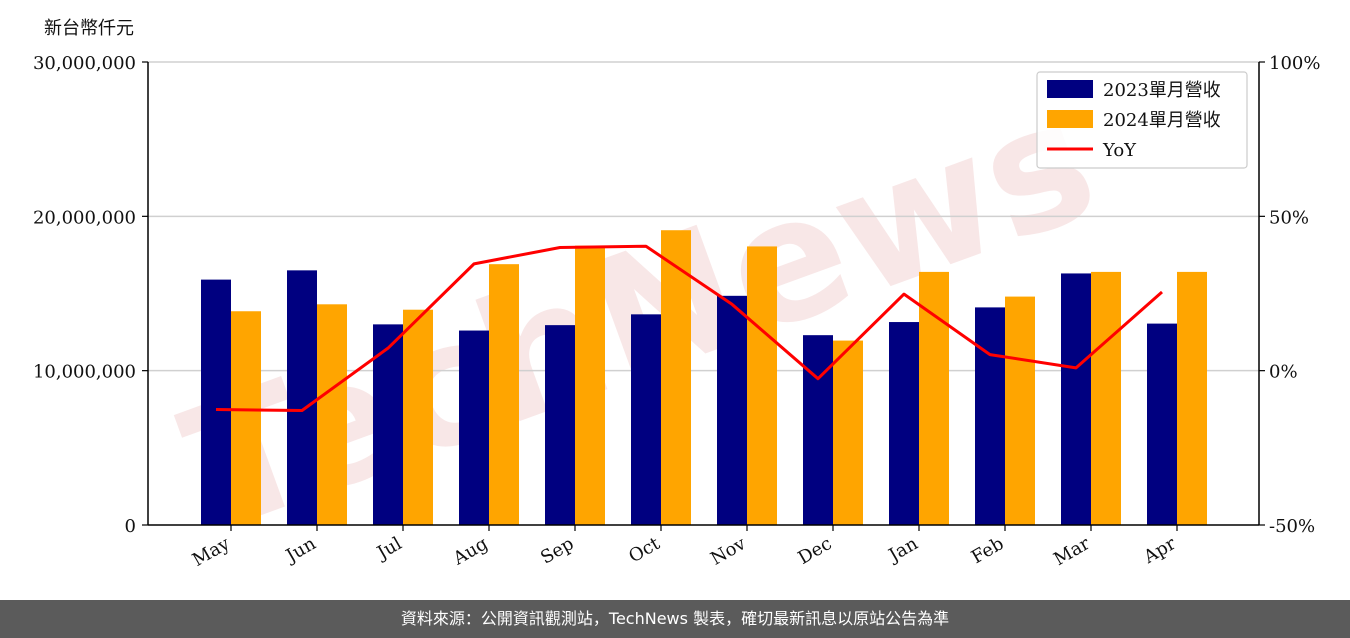 The width and height of the screenshot is (1350, 638). What do you see at coordinates (1159, 550) in the screenshot?
I see `x-tick-label-apr: Apr` at bounding box center [1159, 550].